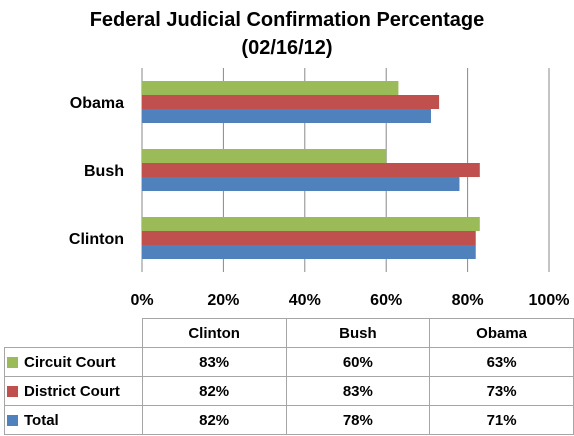 This screenshot has width=574, height=436. I want to click on table-cell: 71%, so click(501, 420).